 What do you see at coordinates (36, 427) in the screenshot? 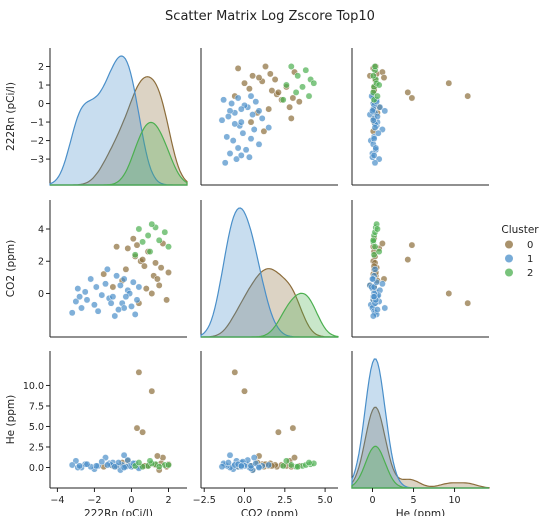
I see `y-tick-label: 5.0` at bounding box center [36, 427].